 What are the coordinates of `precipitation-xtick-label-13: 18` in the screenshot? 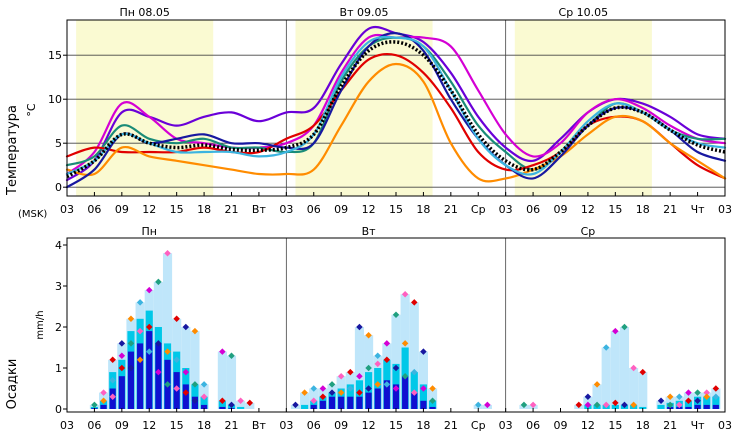 It's located at (423, 425).